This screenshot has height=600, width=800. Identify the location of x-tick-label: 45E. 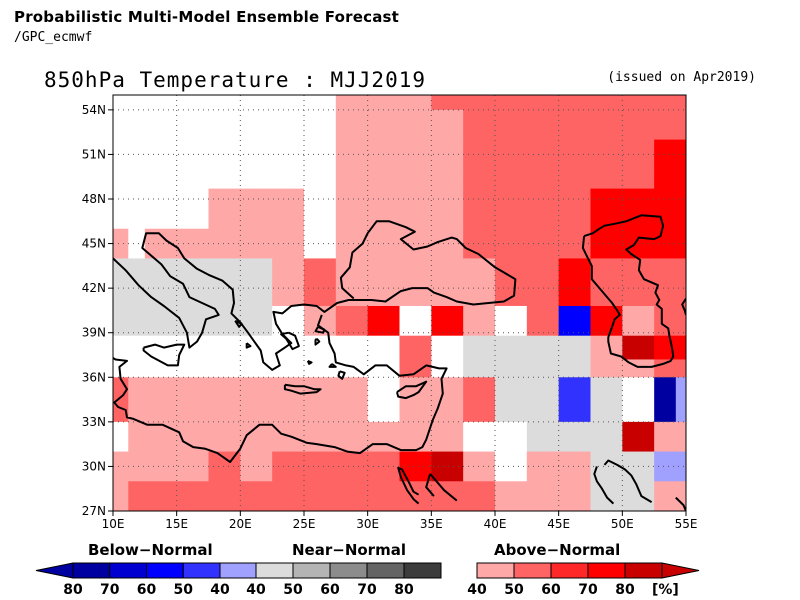
(558, 524).